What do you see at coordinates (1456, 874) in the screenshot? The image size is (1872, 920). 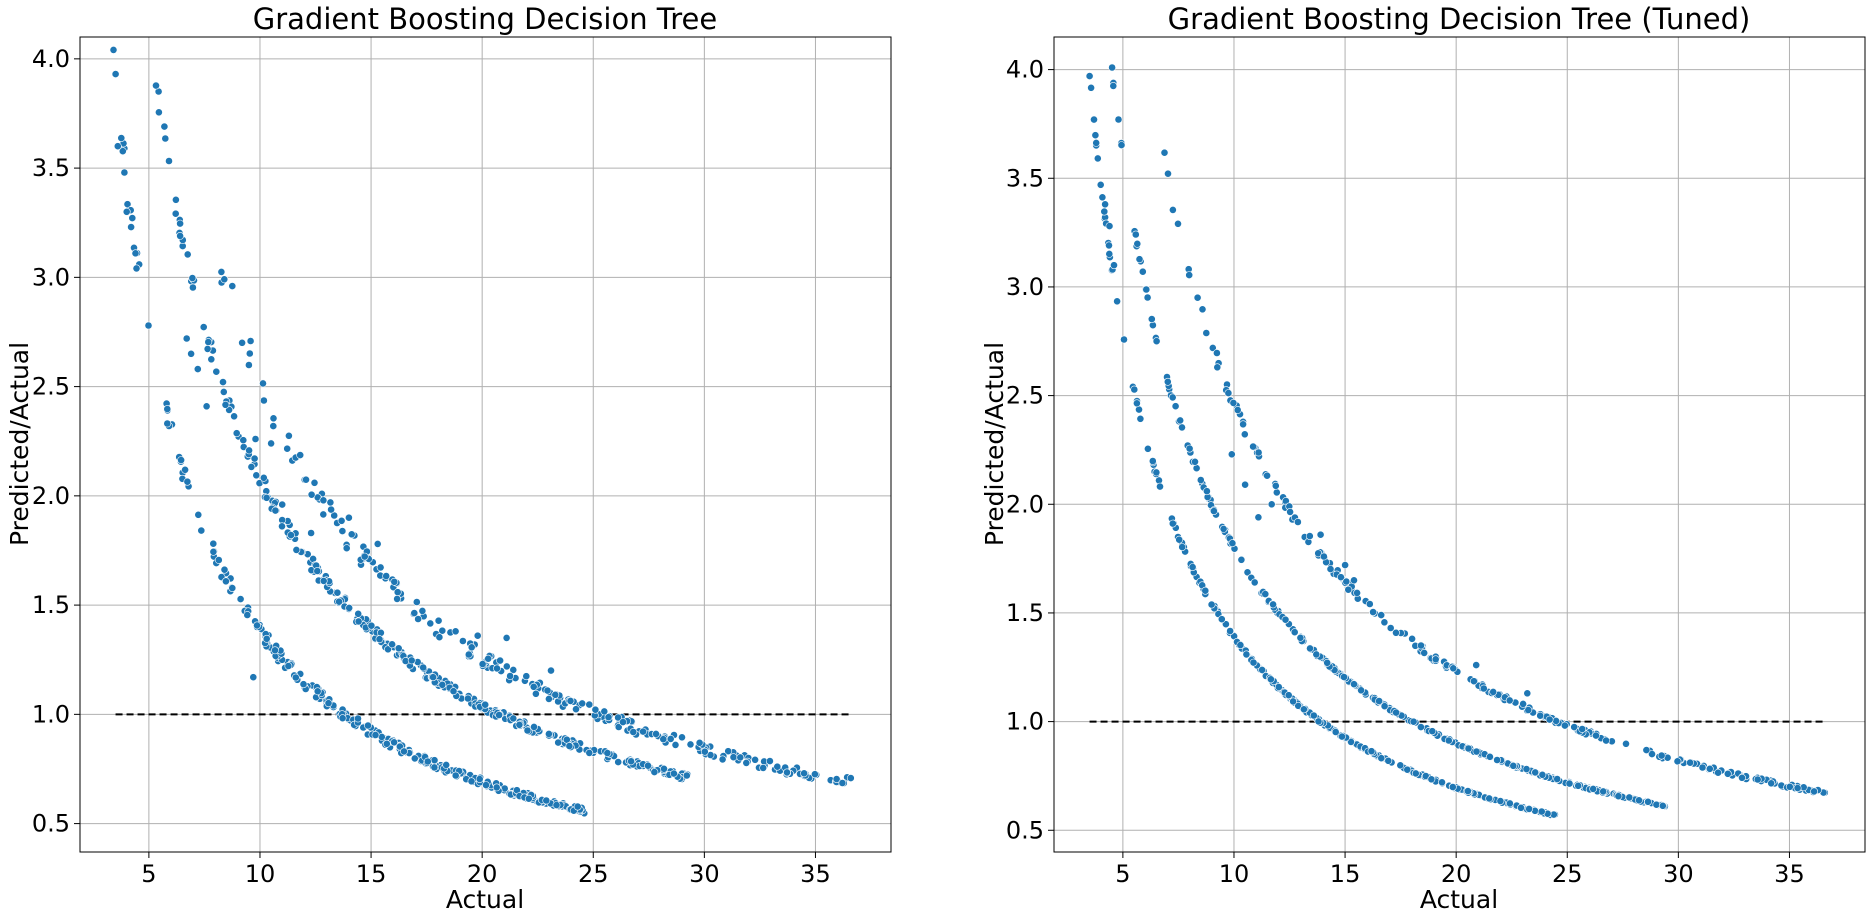 I see `right-x-tick-label: 20` at bounding box center [1456, 874].